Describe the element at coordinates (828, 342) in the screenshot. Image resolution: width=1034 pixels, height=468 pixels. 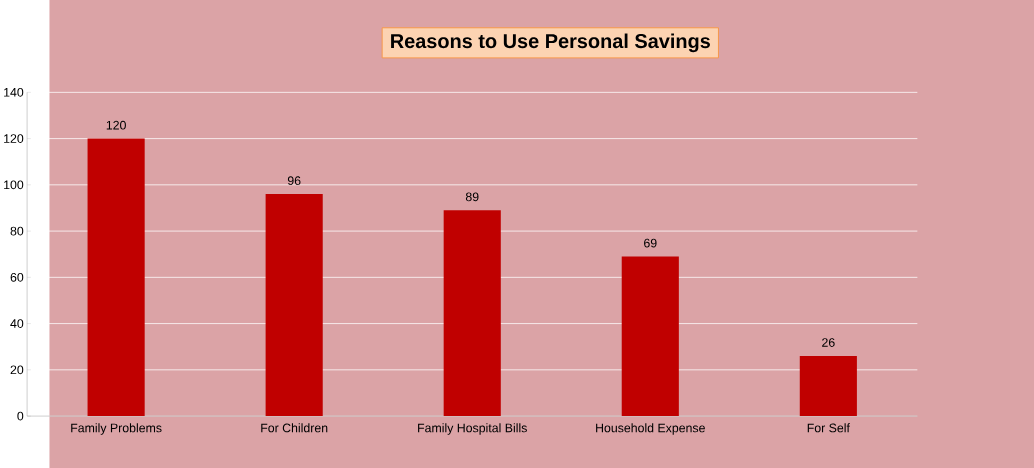
I see `data-label: 26` at that location.